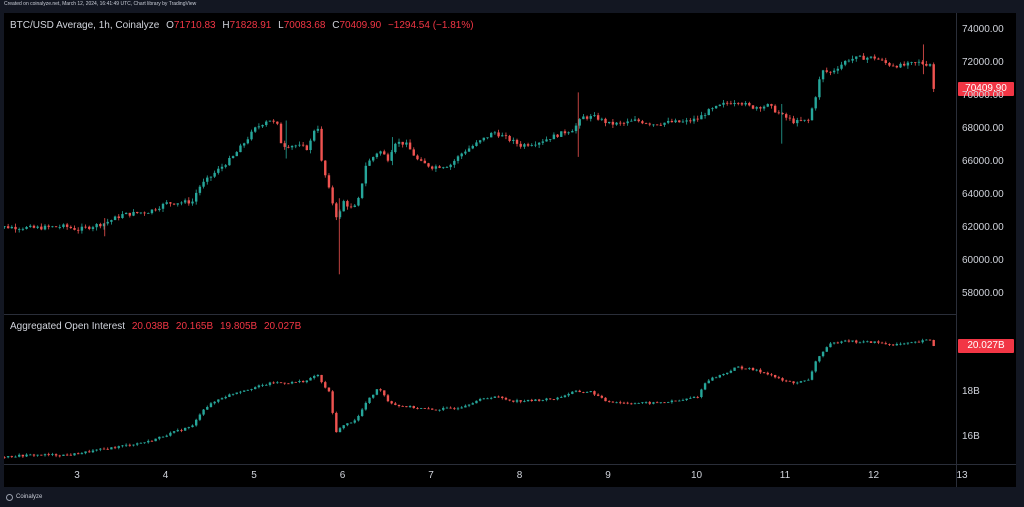  Describe the element at coordinates (9, 497) in the screenshot. I see `coinalyze-logo-icon` at that location.